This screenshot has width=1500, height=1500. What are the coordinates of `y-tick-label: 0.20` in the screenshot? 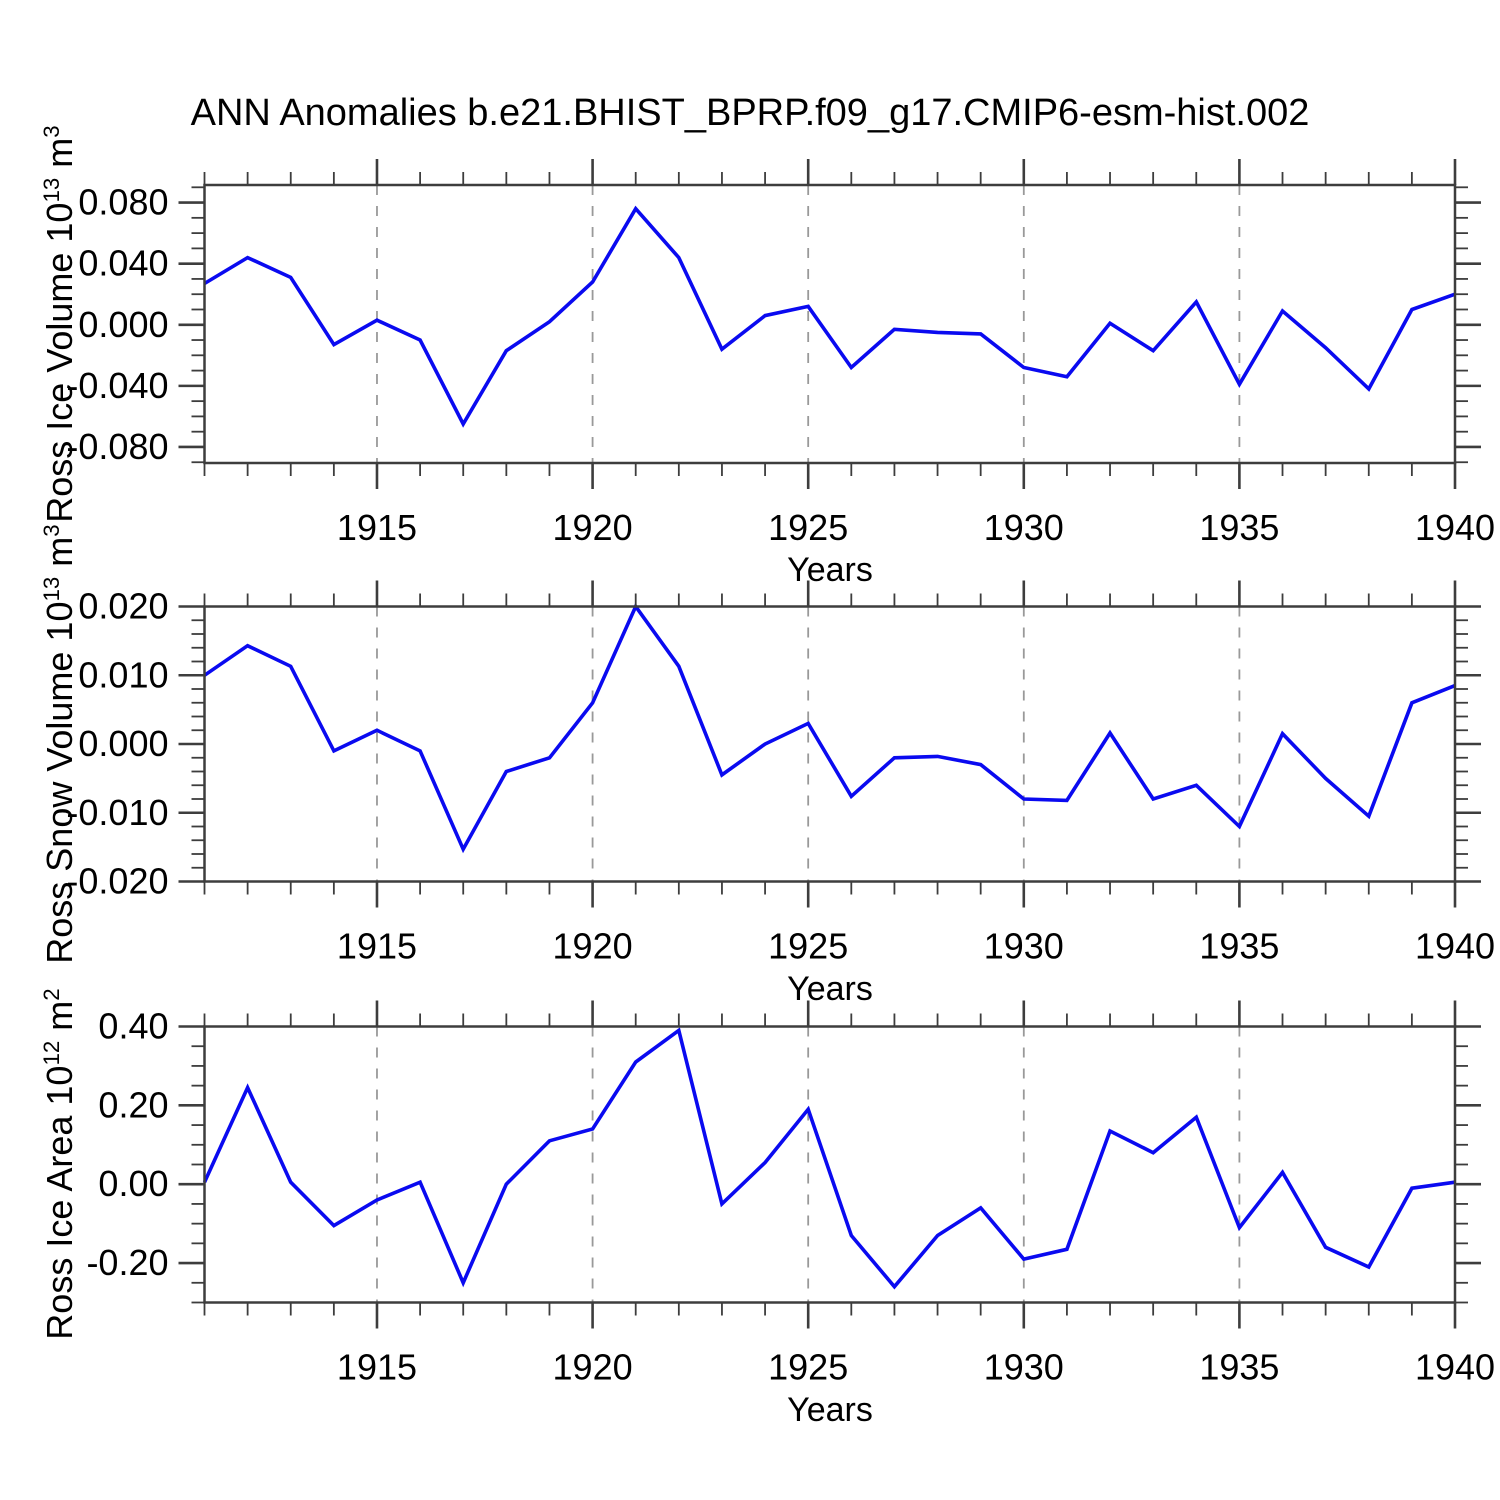 It's located at (133, 1104).